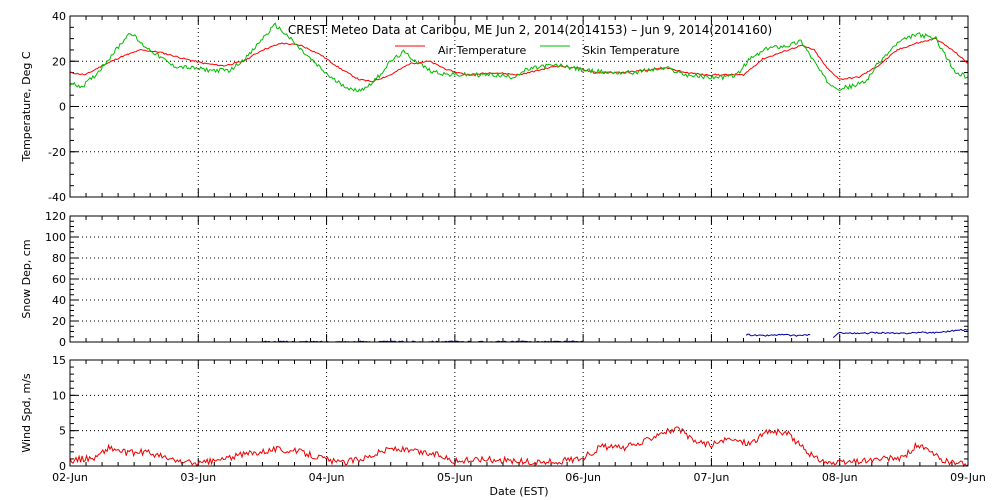 This screenshot has height=500, width=1000. What do you see at coordinates (455, 477) in the screenshot?
I see `x-tick-label: 05-Jun` at bounding box center [455, 477].